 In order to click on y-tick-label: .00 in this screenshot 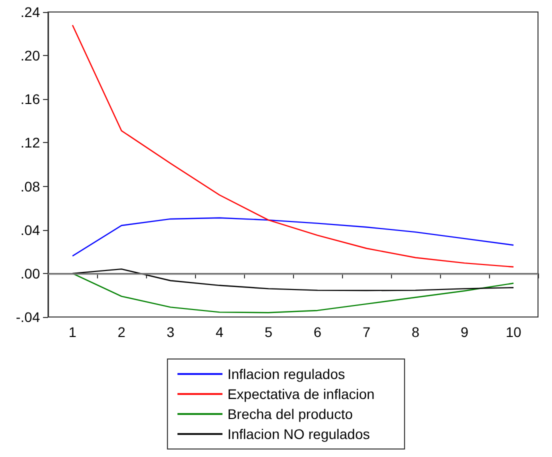, I will do `click(30, 273)`.